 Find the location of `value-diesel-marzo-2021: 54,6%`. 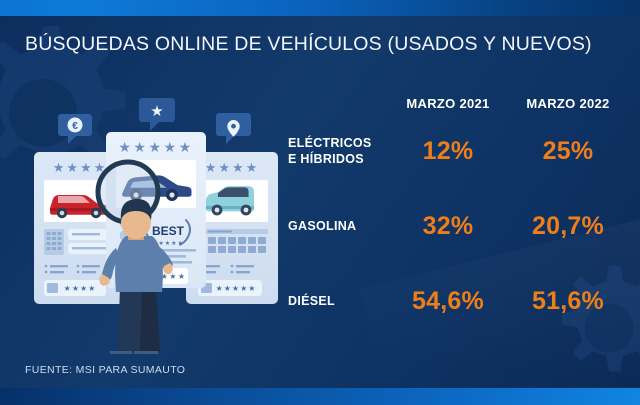

value-diesel-marzo-2021: 54,6% is located at coordinates (448, 301).